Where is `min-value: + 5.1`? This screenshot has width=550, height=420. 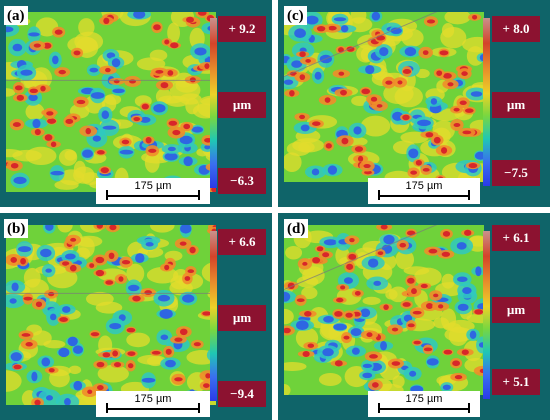 min-value: + 5.1 is located at coordinates (516, 382).